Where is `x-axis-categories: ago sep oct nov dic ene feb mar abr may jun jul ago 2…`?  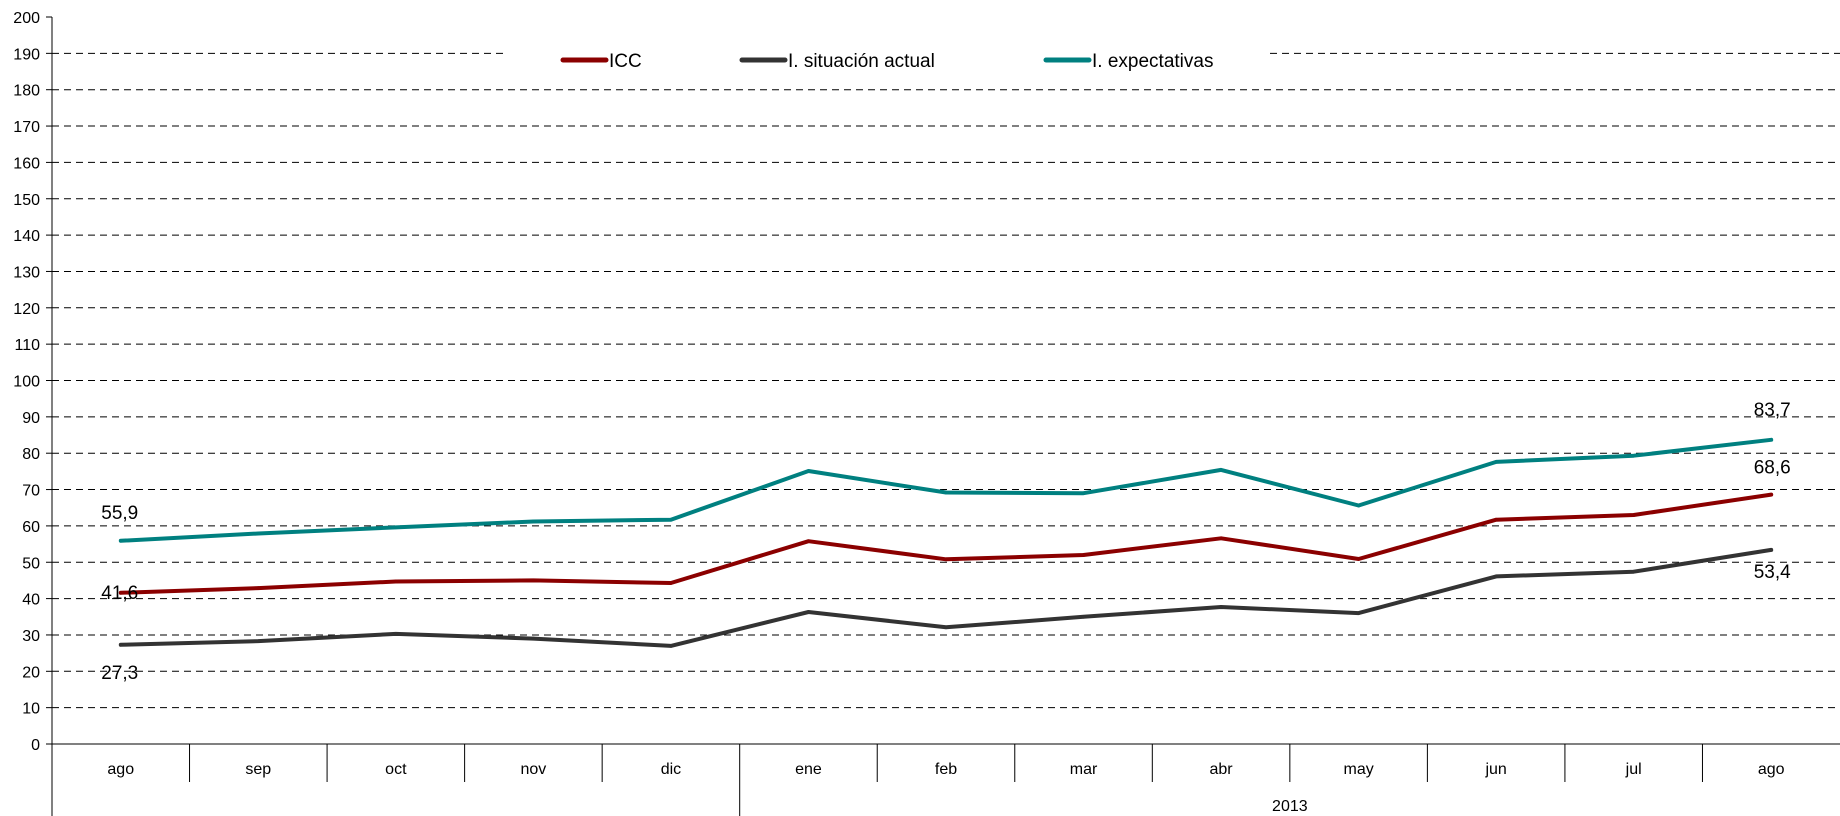 x-axis-categories: ago sep oct nov dic ene feb mar abr may jun jul ago 2… is located at coordinates (945, 788).